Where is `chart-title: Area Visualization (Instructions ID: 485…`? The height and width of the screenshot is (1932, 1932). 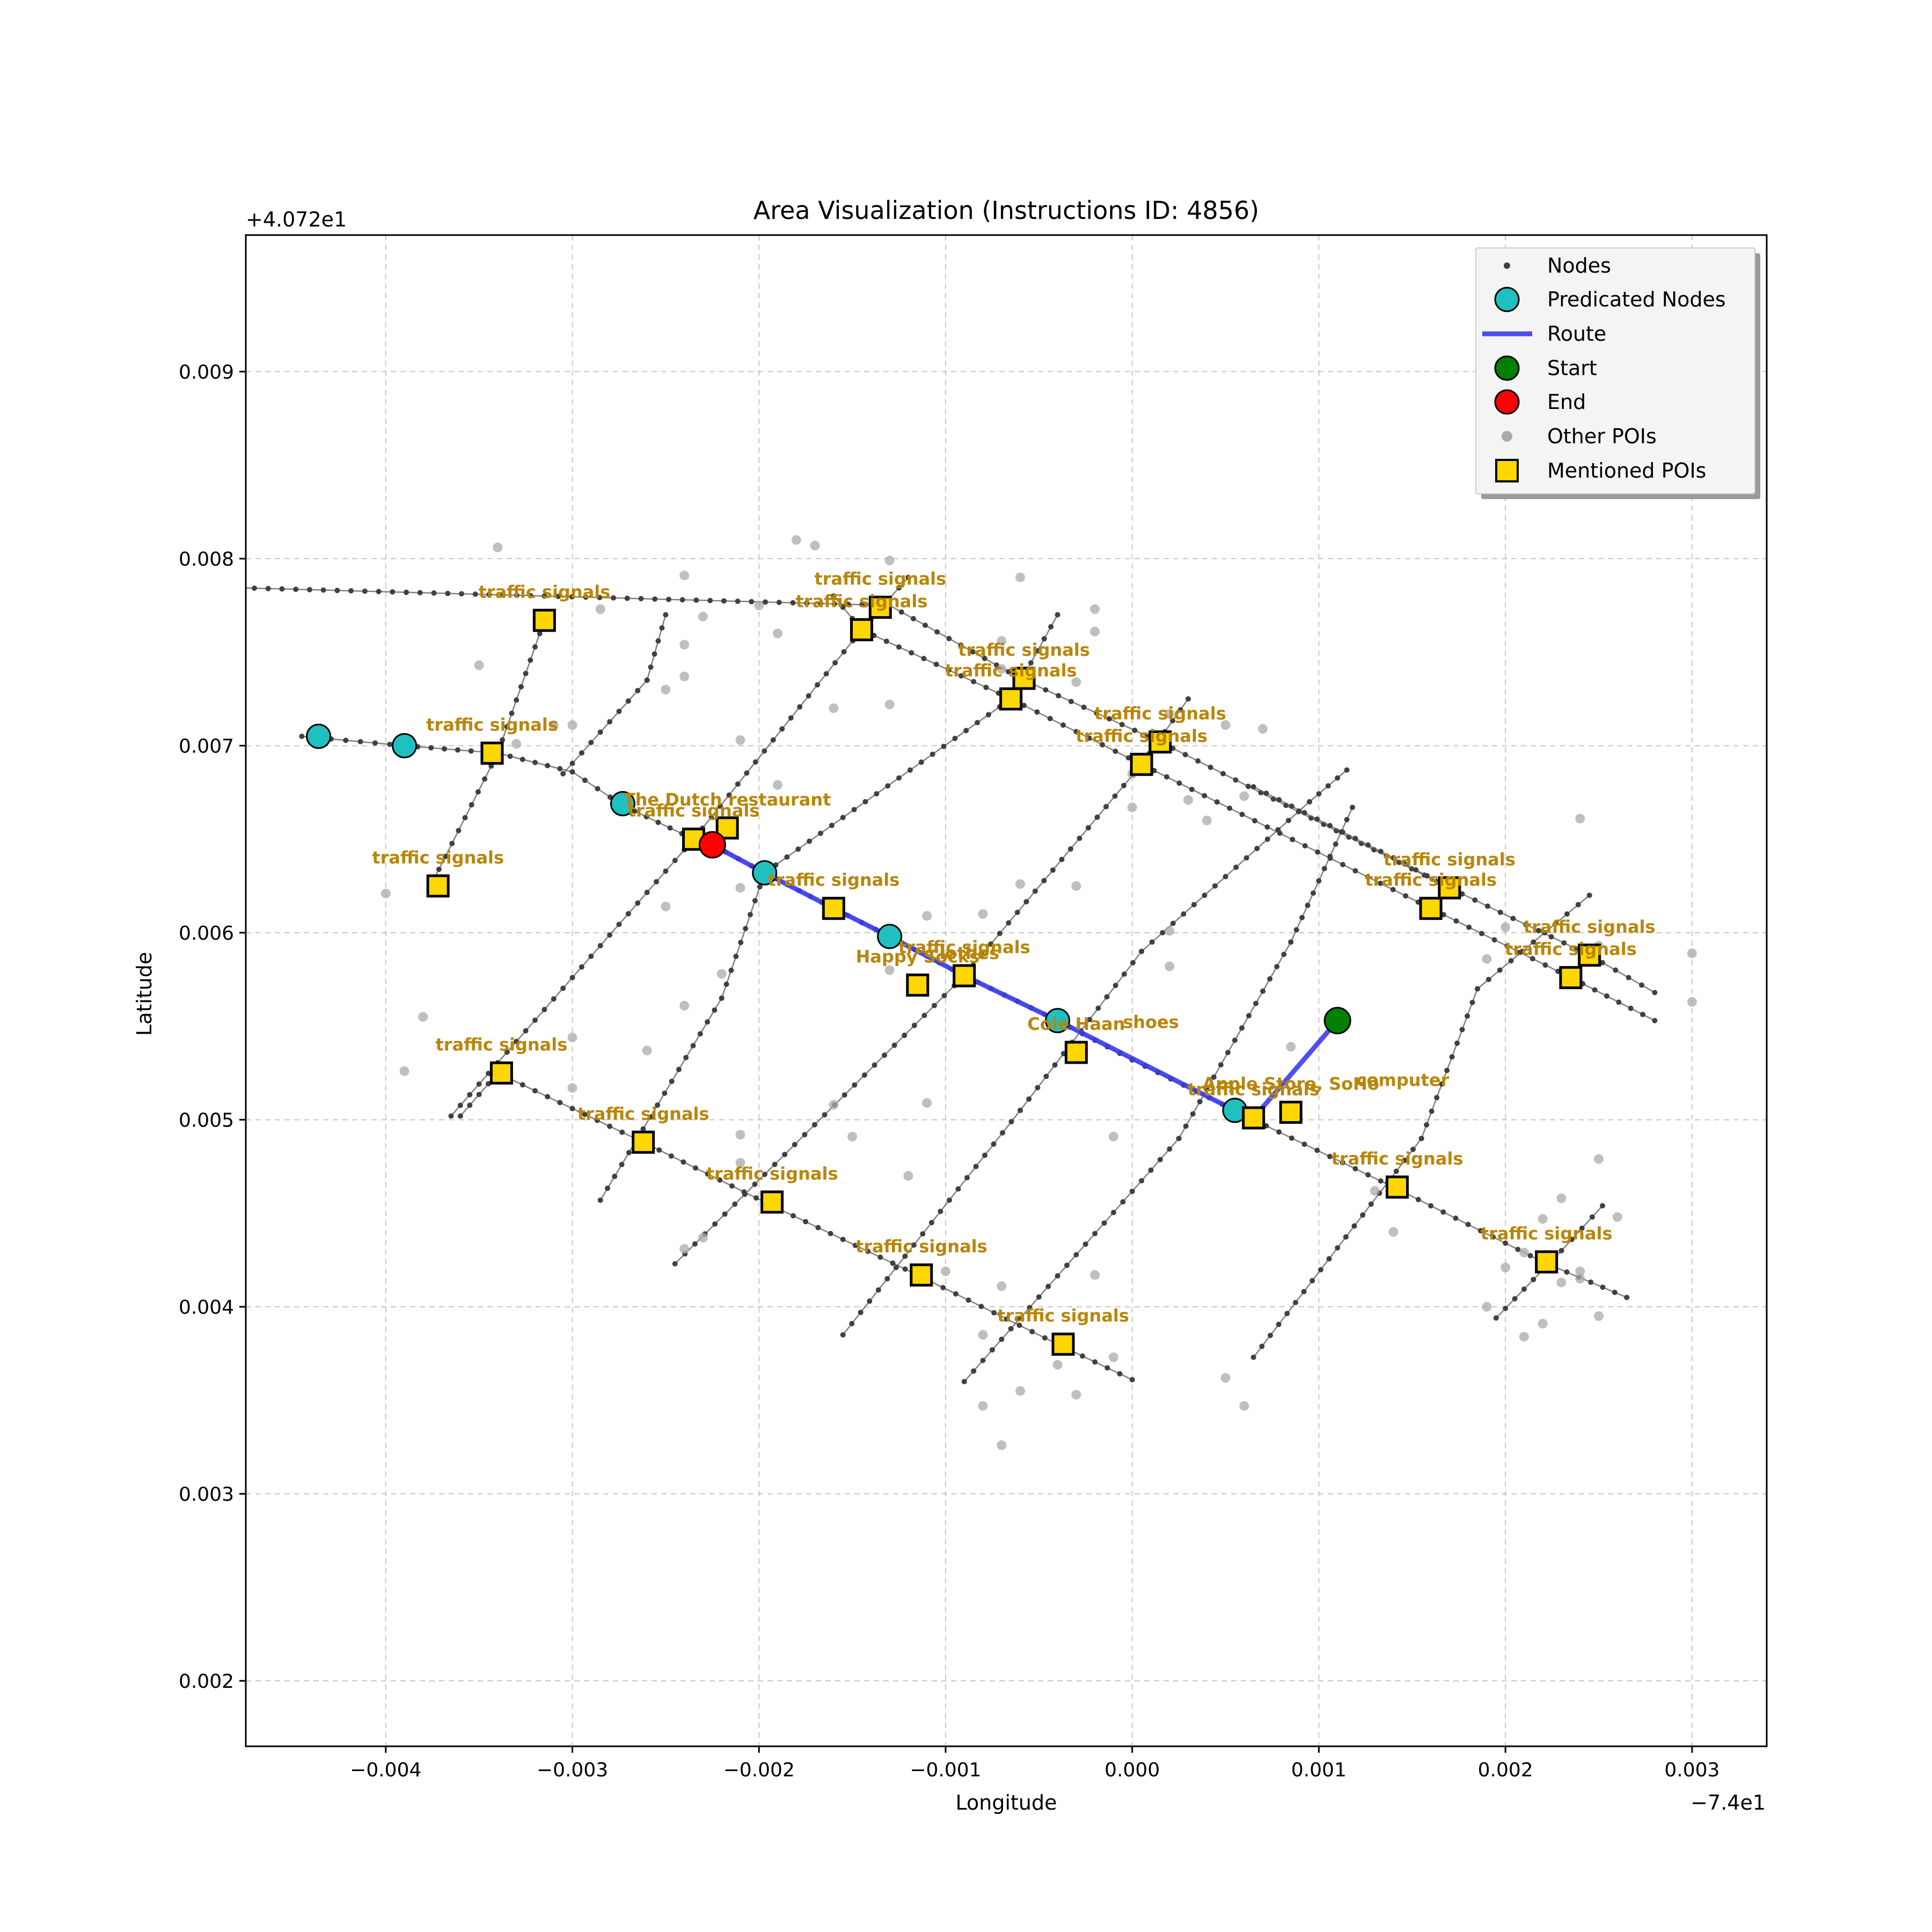 chart-title: Area Visualization (Instructions ID: 485… is located at coordinates (1006, 210).